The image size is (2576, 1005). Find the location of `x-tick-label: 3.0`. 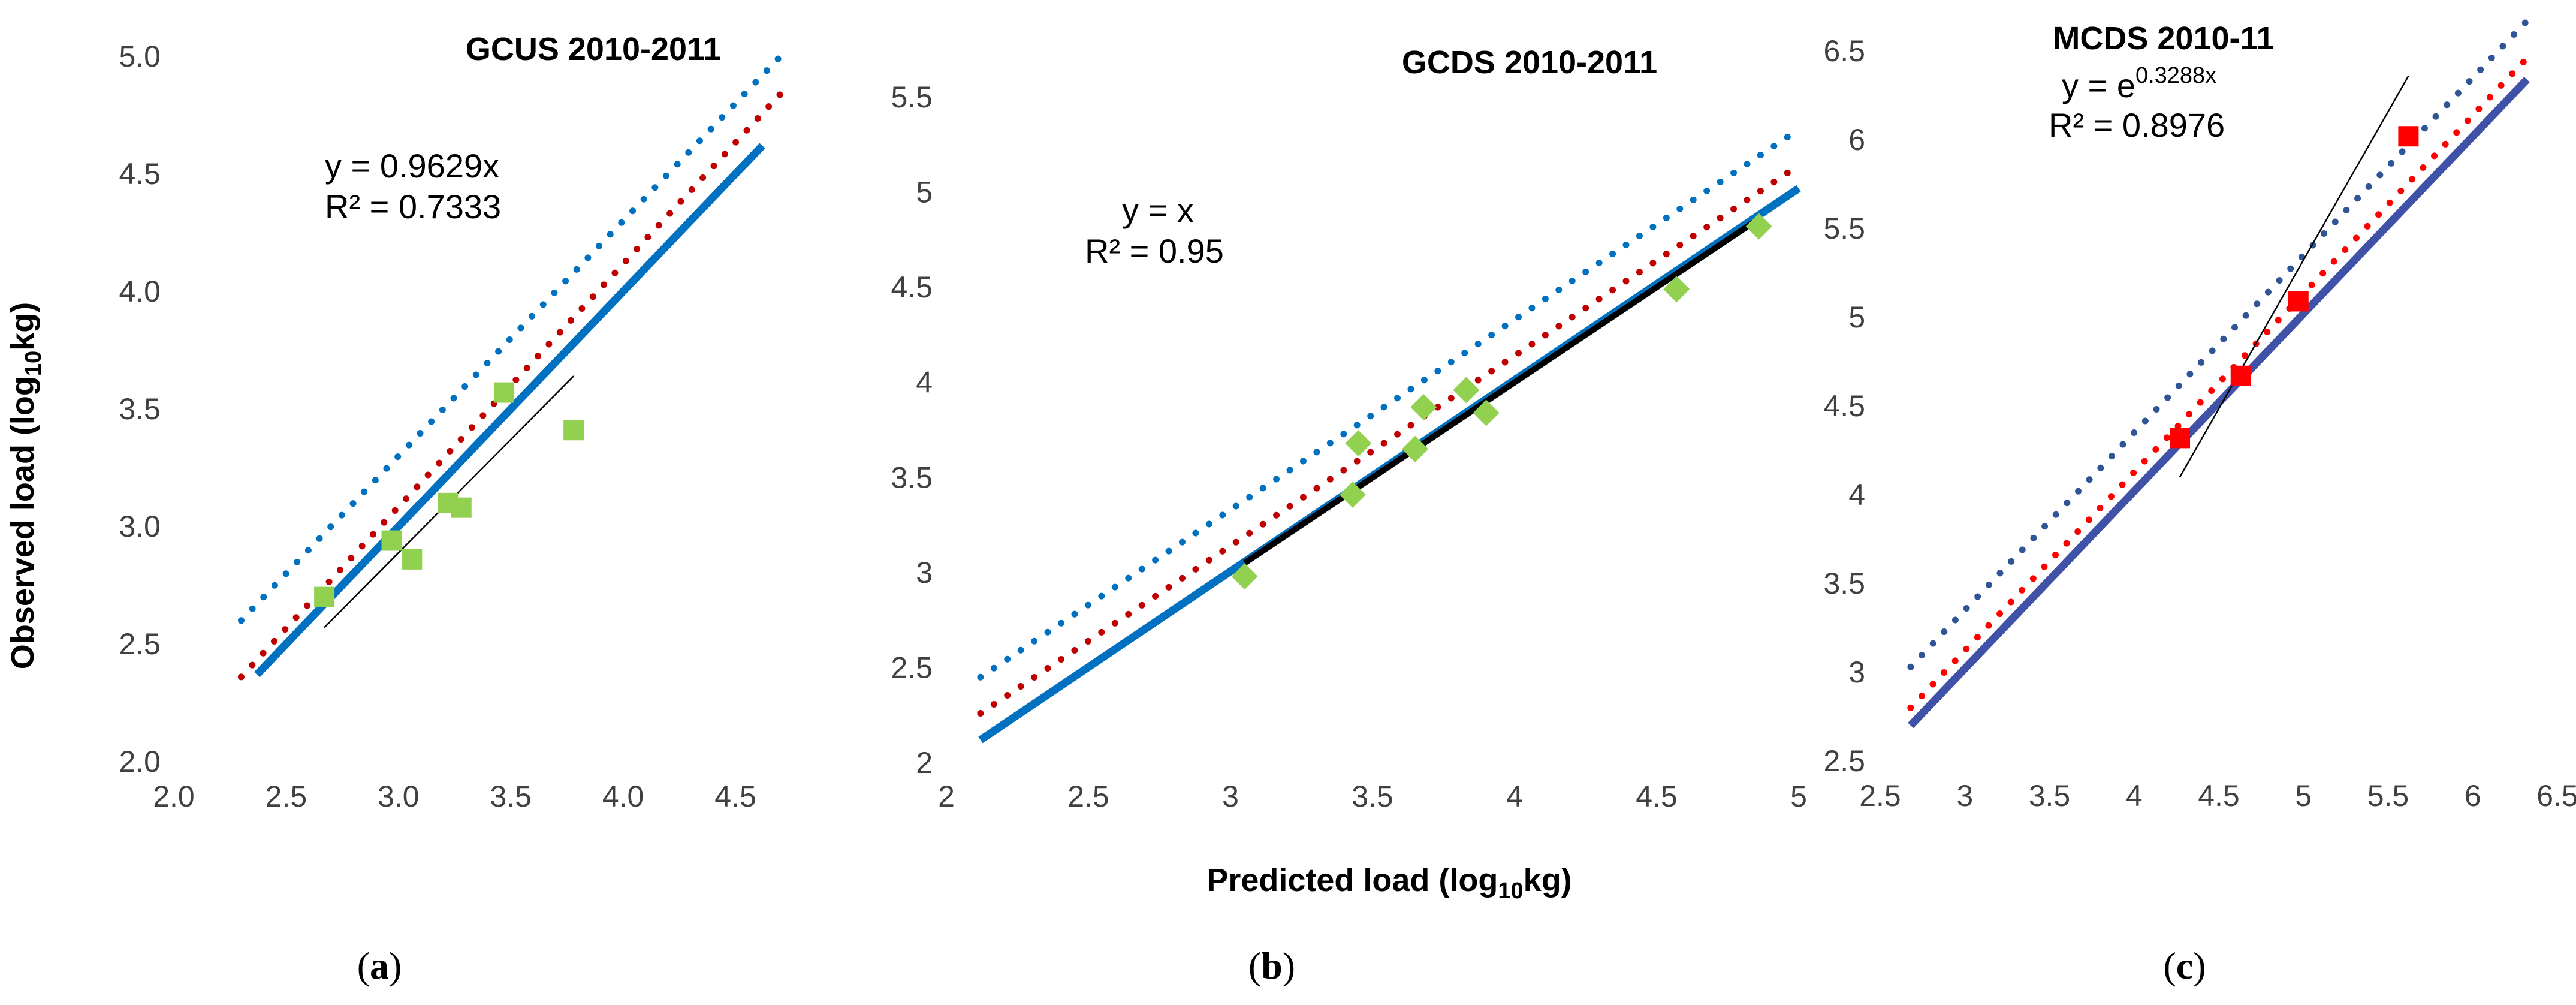

x-tick-label: 3.0 is located at coordinates (399, 796).